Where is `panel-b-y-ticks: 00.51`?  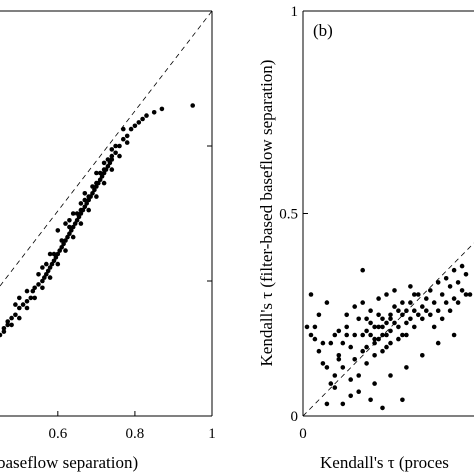
panel-b-y-ticks: 00.51 is located at coordinates (293, 214).